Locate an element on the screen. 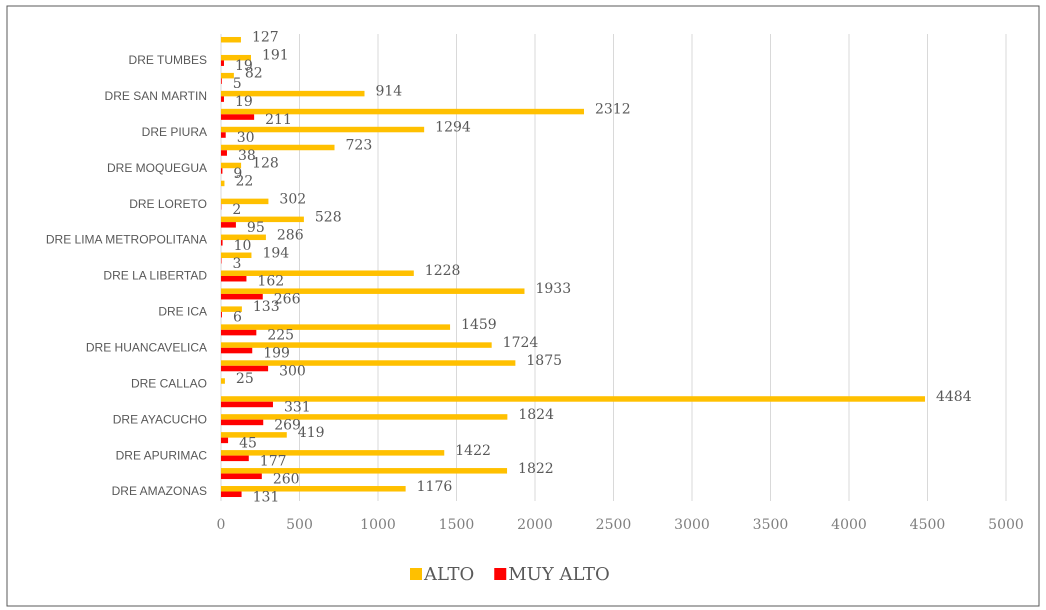 This screenshot has width=1046, height=610. y-tick-label: DRE MOQUEGUA is located at coordinates (157, 168).